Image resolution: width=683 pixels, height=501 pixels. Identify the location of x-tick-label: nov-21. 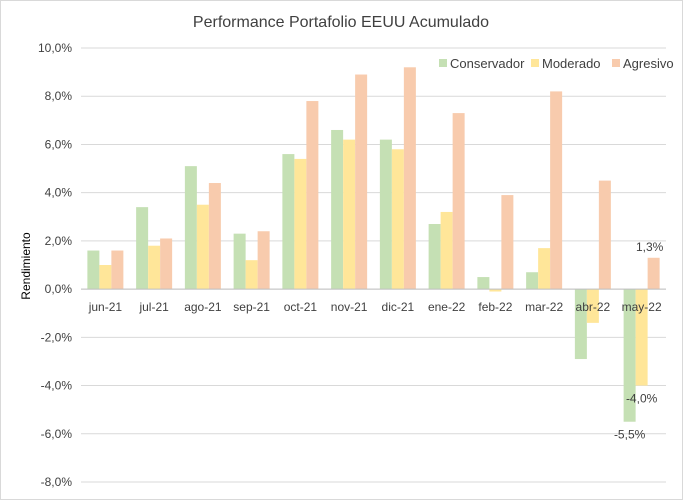
(349, 307).